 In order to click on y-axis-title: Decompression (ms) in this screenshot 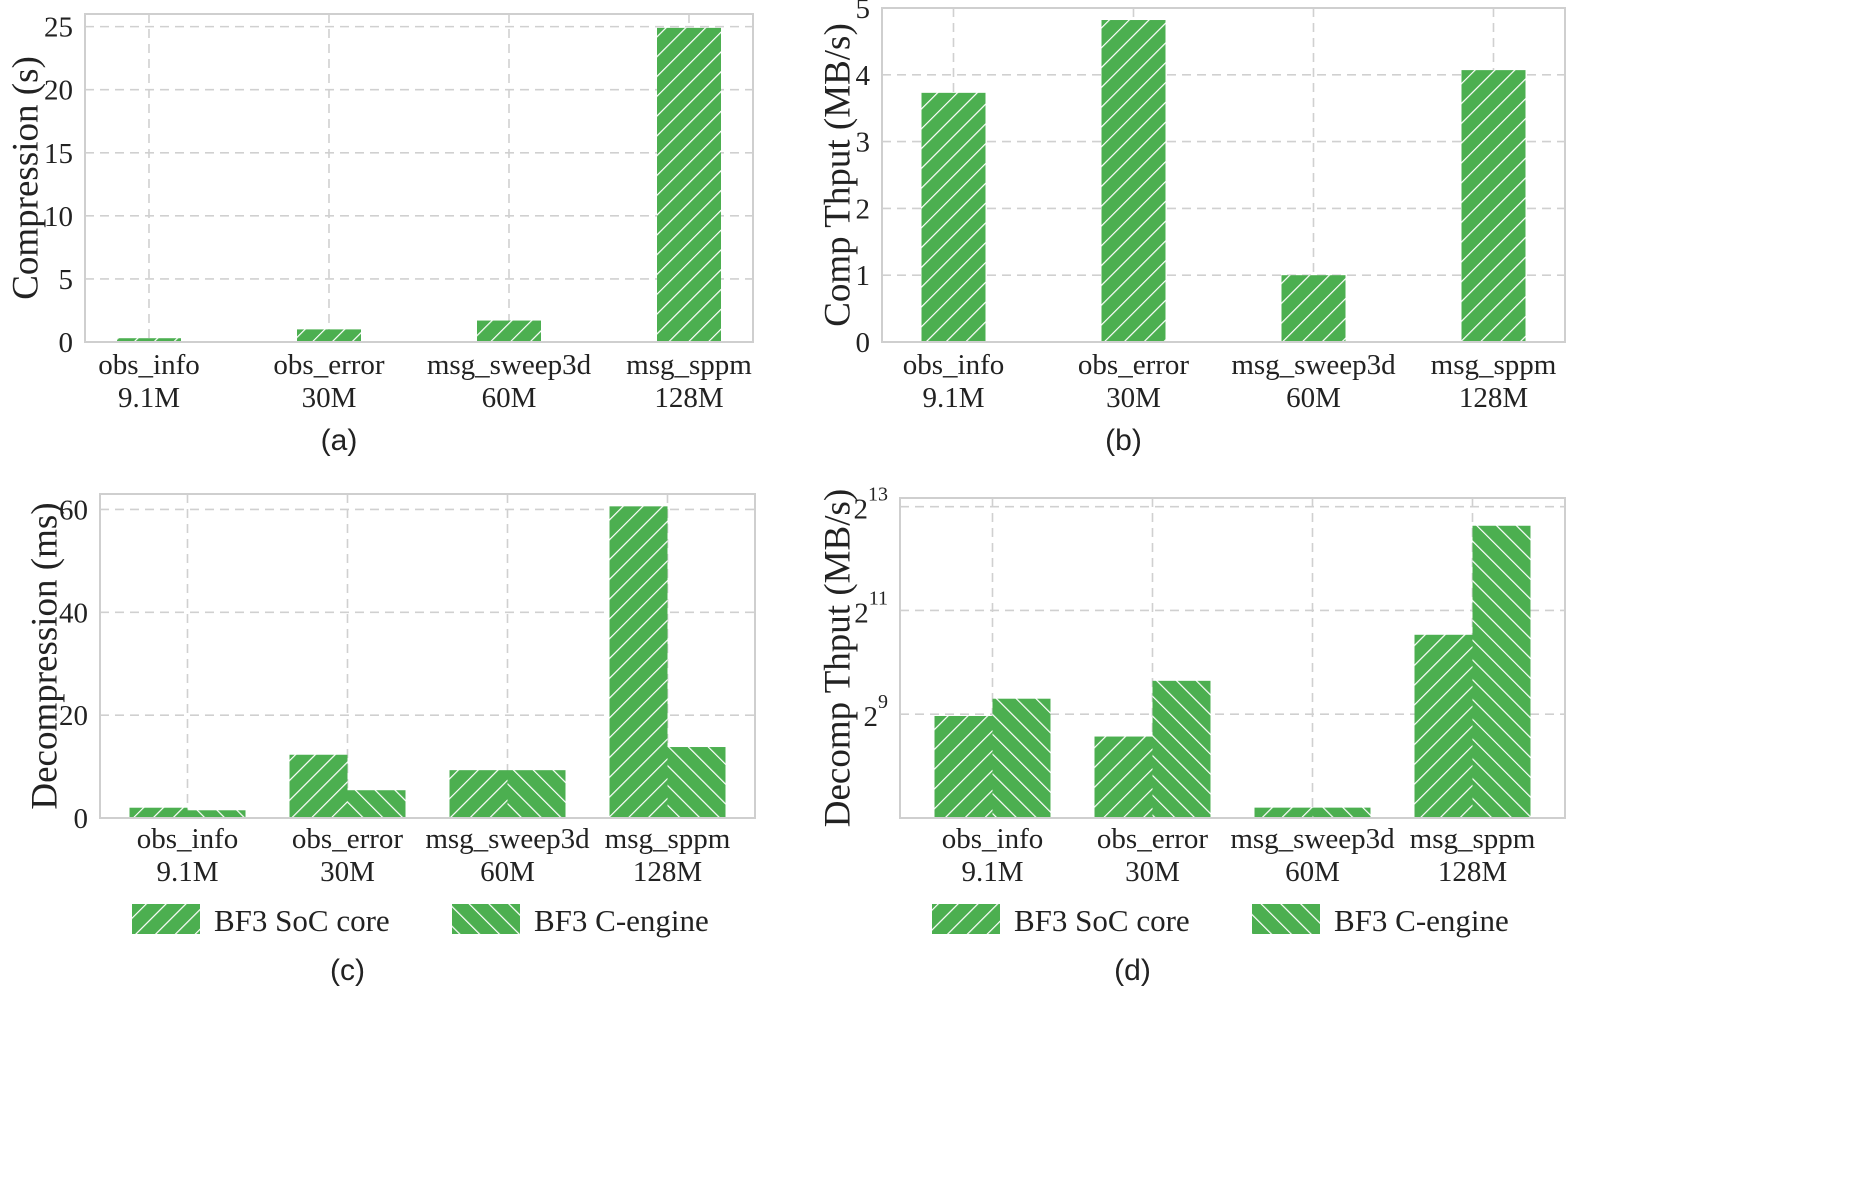, I will do `click(45, 655)`.